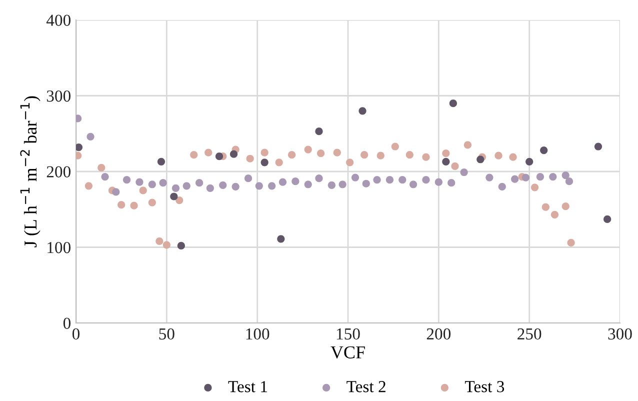  What do you see at coordinates (258, 334) in the screenshot?
I see `x-tick-label: 100` at bounding box center [258, 334].